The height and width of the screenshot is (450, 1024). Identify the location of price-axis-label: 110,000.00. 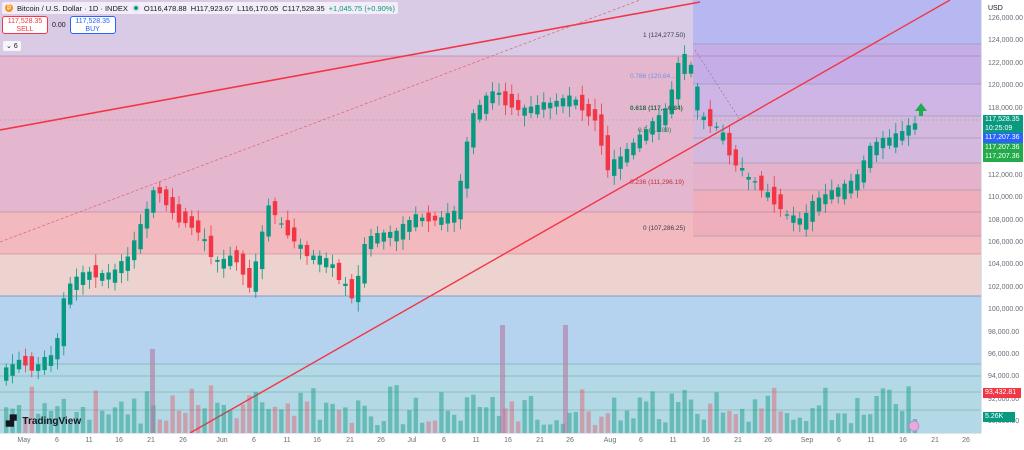
(1005, 198).